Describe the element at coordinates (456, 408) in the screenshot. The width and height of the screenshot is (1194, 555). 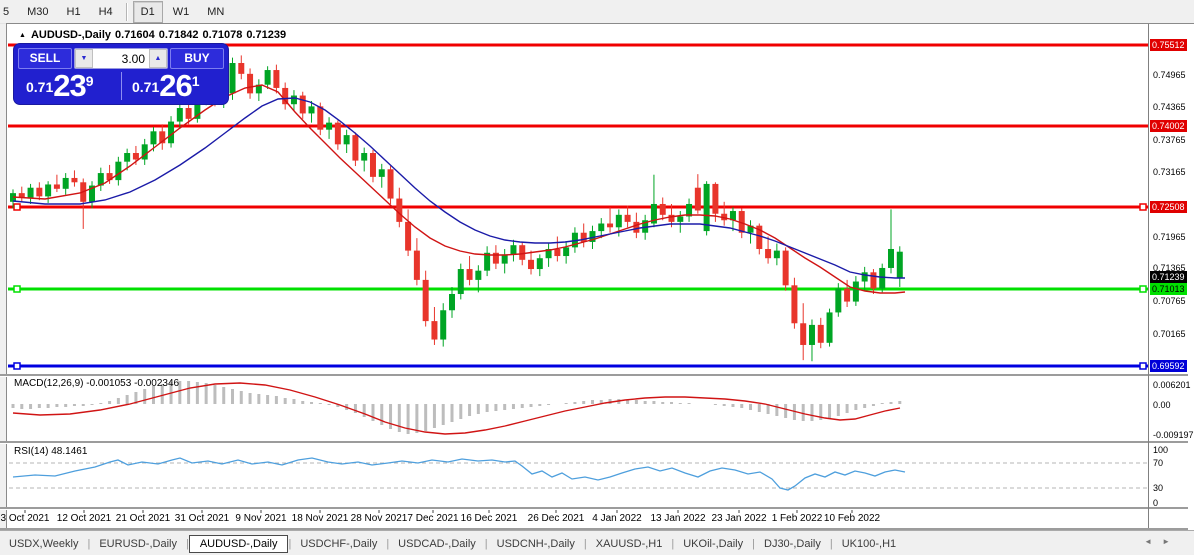
I see `macd-signal-line` at that location.